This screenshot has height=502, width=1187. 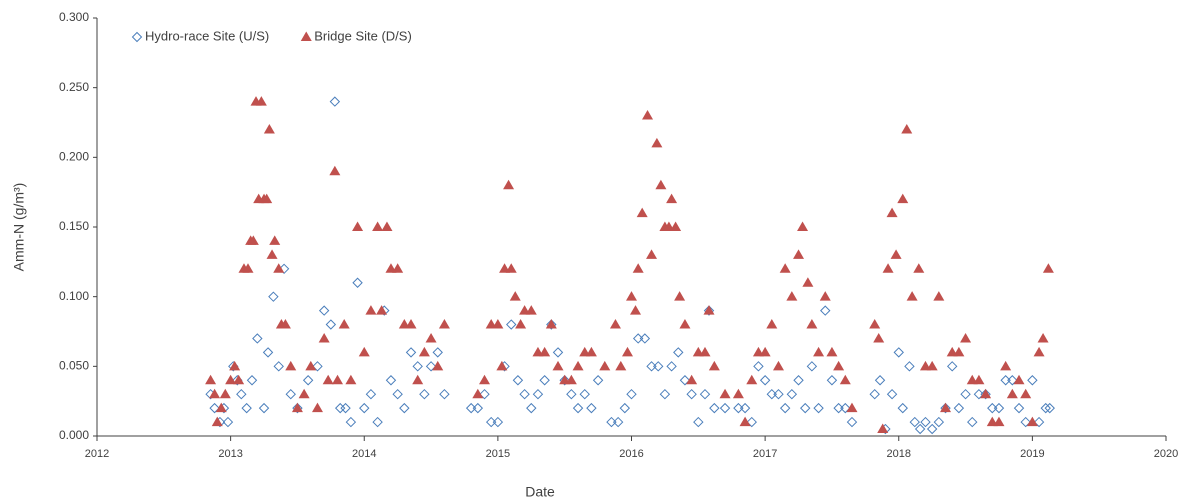 What do you see at coordinates (19, 227) in the screenshot?
I see `y-axis-title: Amm-N (g/m³)` at bounding box center [19, 227].